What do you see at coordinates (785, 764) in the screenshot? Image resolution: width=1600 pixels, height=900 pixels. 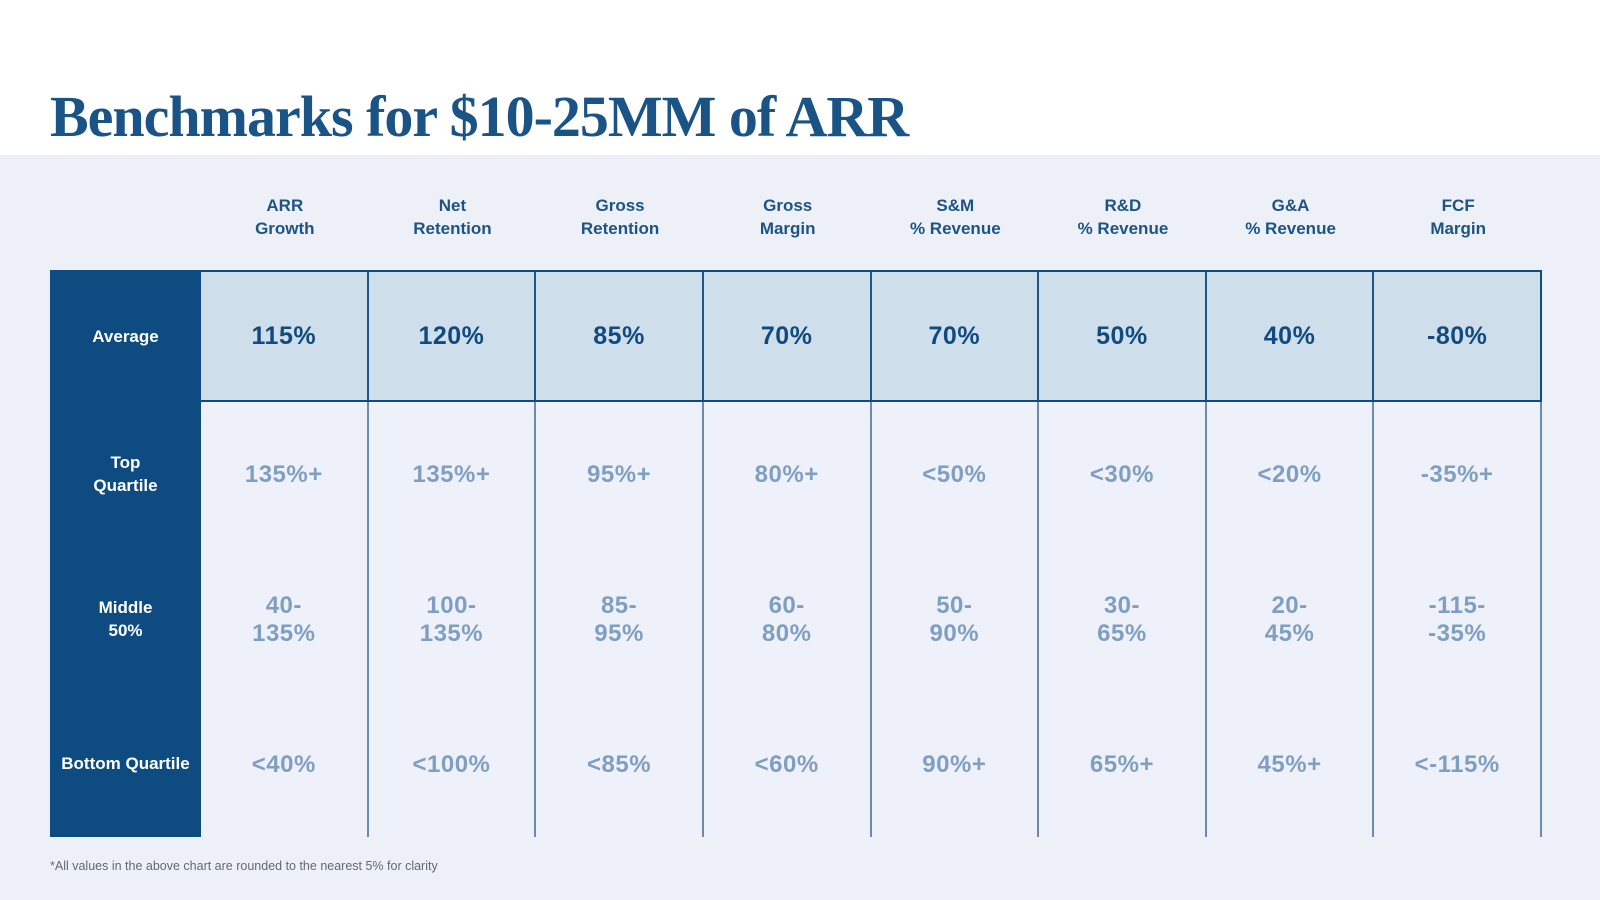 I see `bottom-quartile-gross-margin: <60%` at bounding box center [785, 764].